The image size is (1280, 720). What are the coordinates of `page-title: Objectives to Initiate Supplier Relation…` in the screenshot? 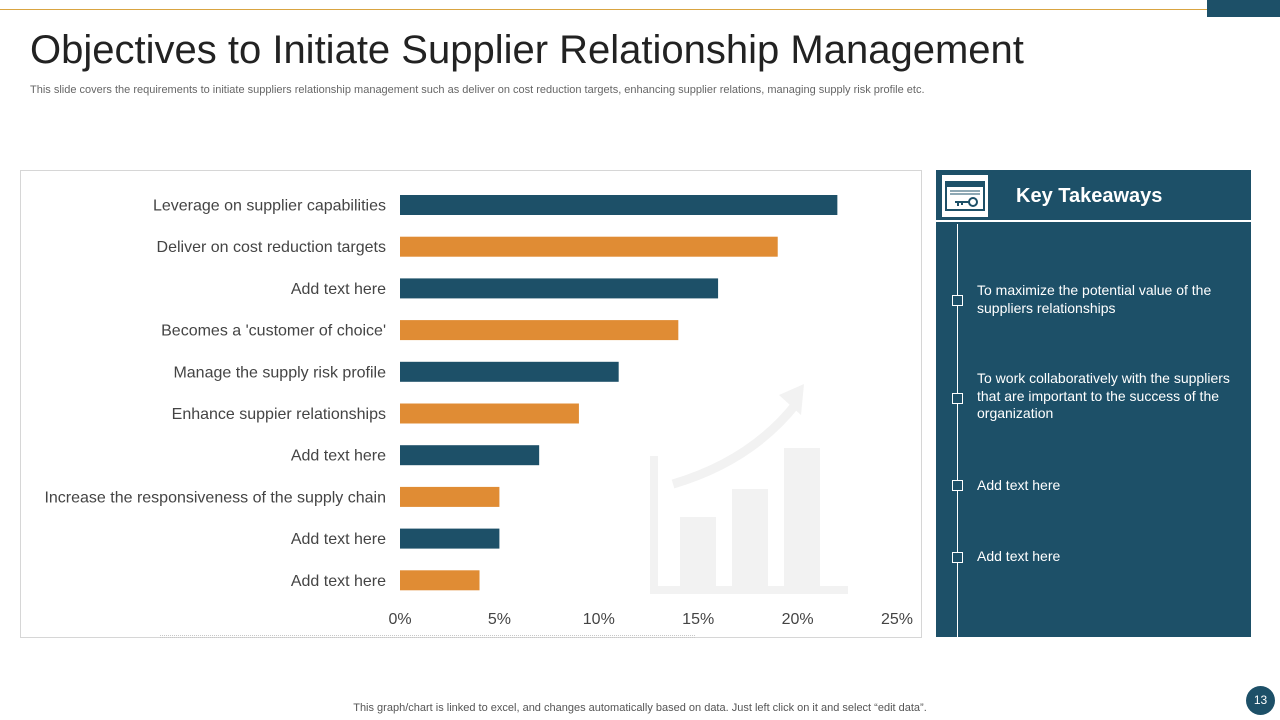 It's located at (527, 50).